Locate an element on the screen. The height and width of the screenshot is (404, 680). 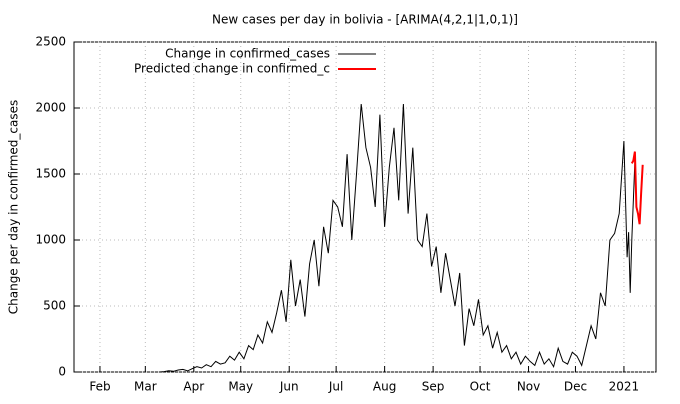
y-axis-label: Change per day in confirmed_cases is located at coordinates (14, 207).